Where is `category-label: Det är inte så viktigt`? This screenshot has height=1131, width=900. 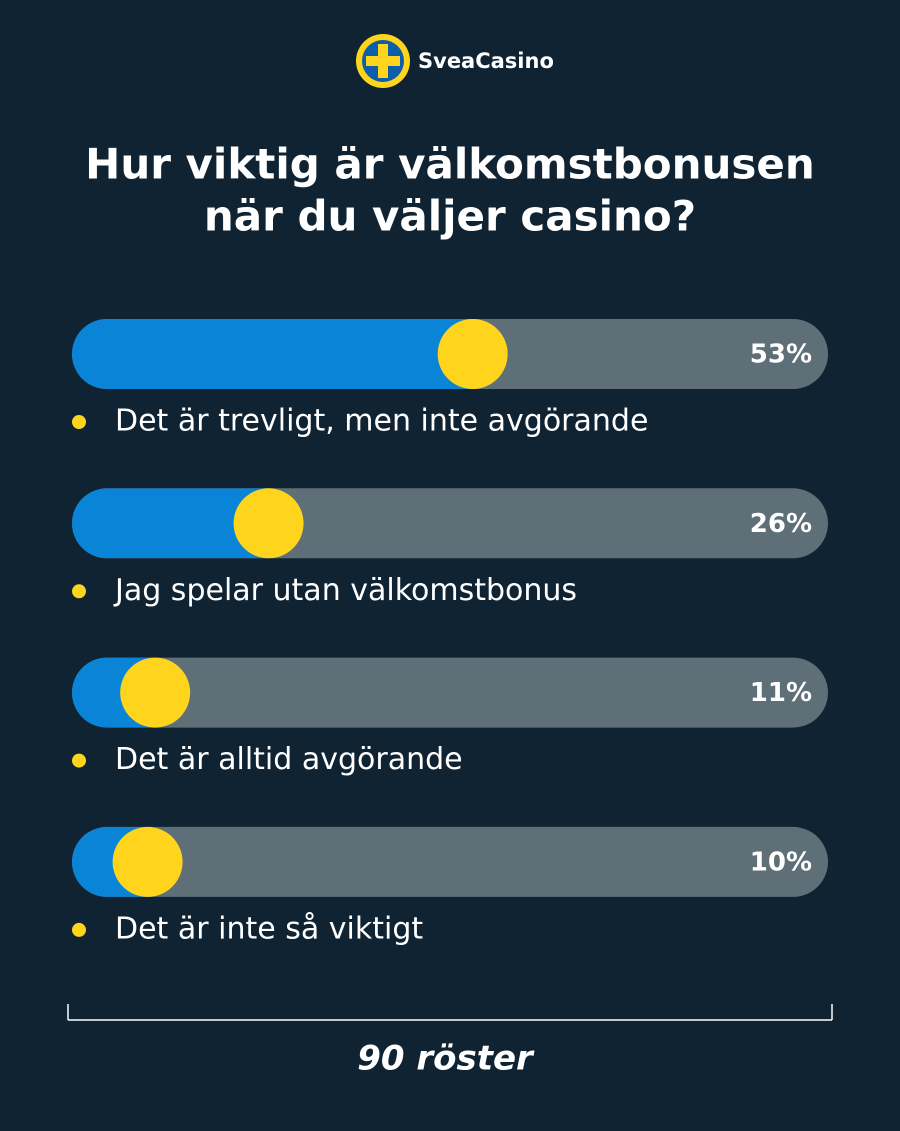
category-label: Det är inte så viktigt is located at coordinates (269, 928).